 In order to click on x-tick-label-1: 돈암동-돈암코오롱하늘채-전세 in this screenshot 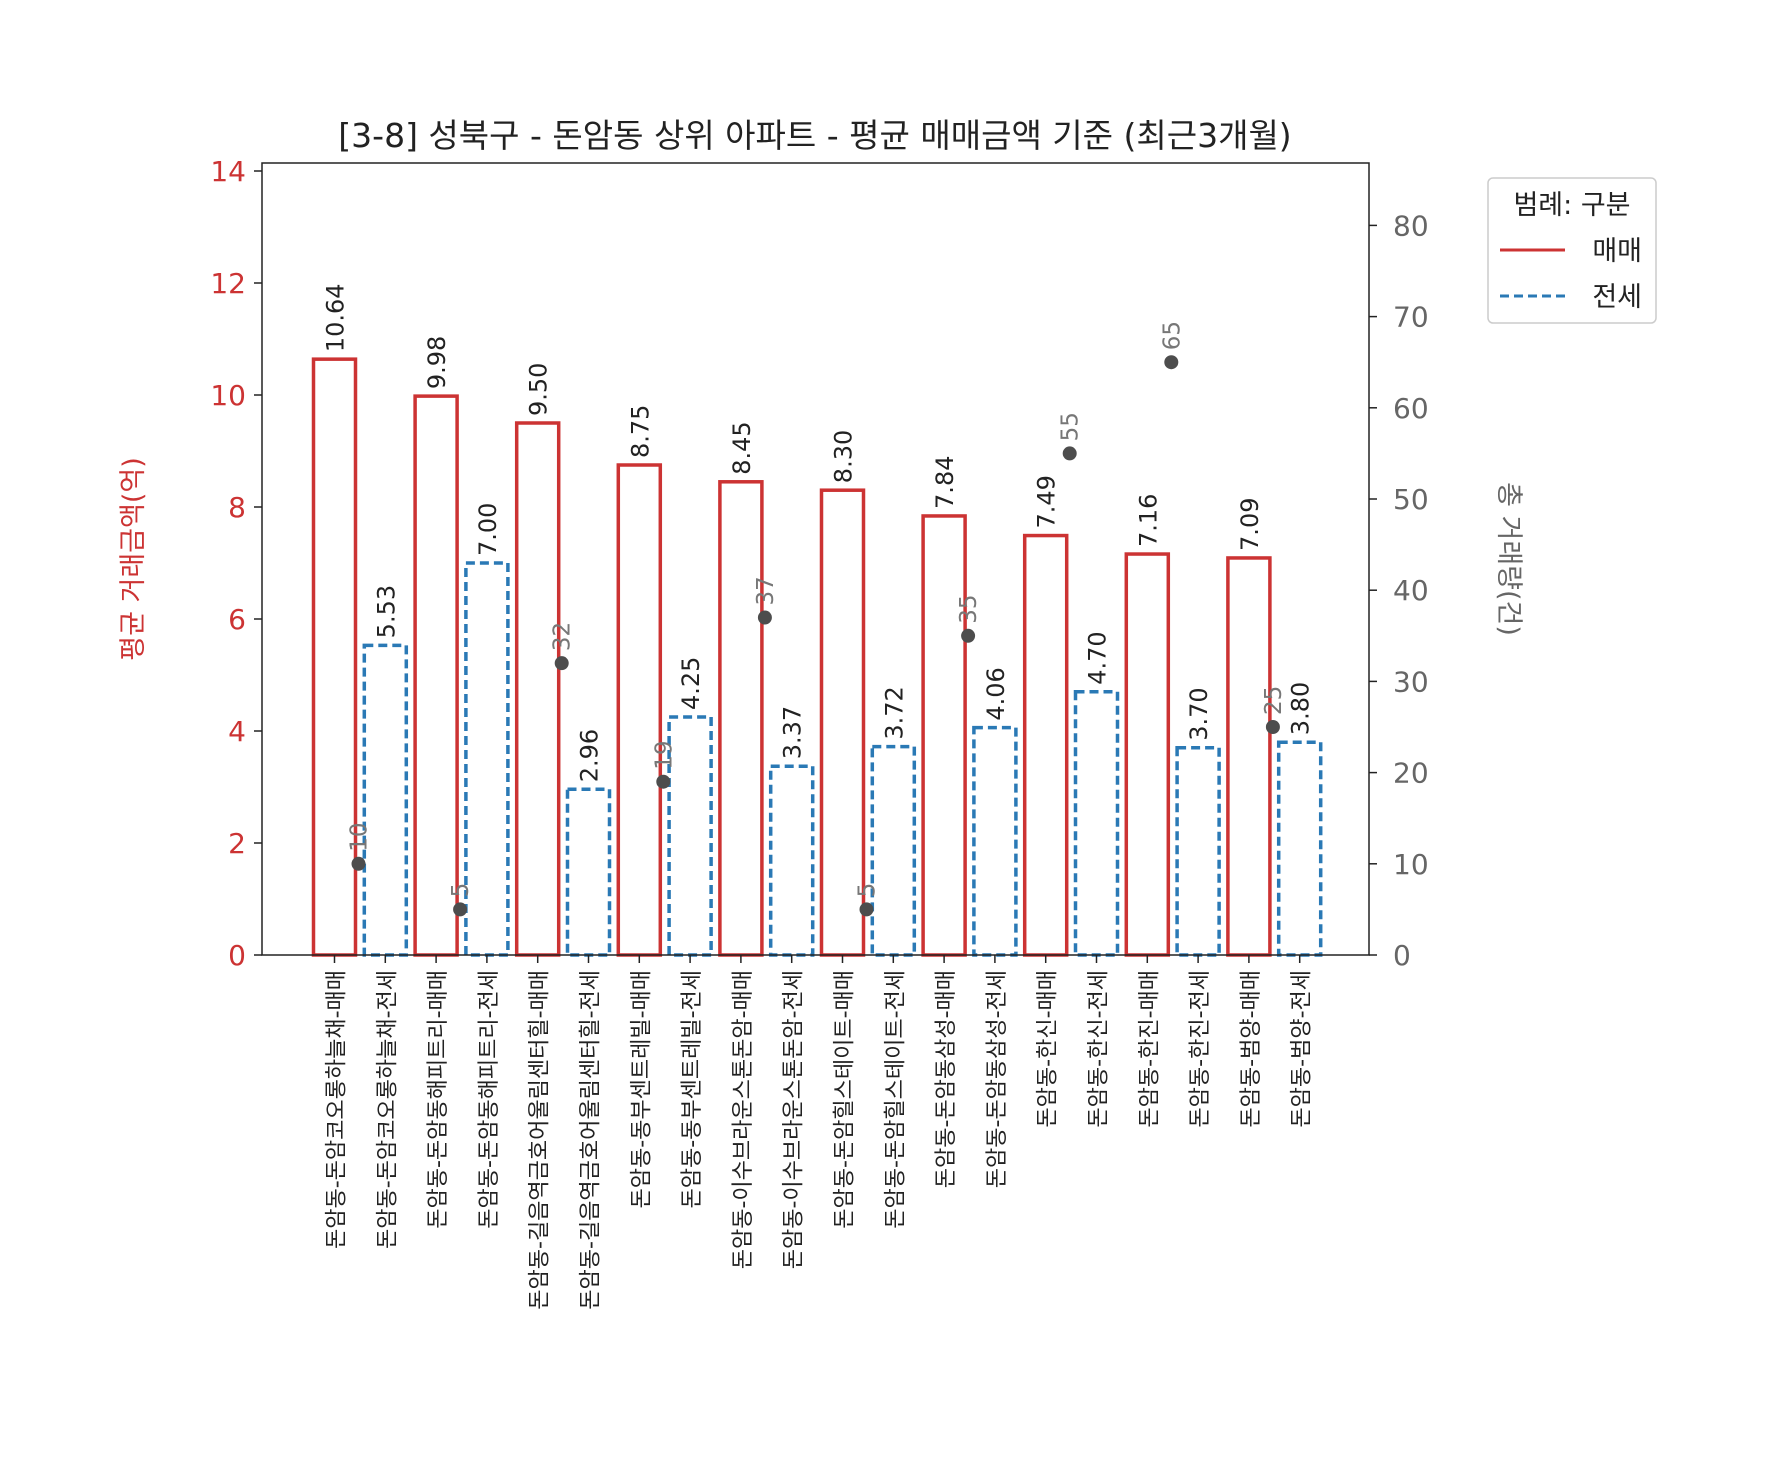, I will do `click(387, 1109)`.